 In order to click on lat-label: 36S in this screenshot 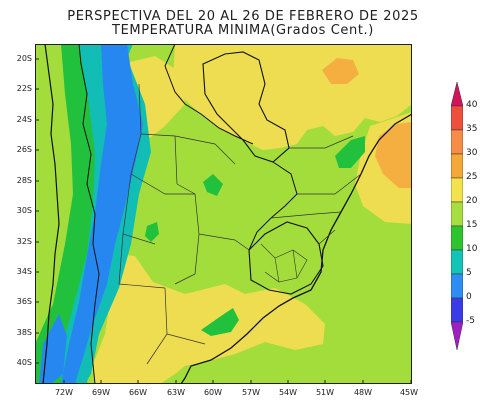, I will do `click(24, 301)`.